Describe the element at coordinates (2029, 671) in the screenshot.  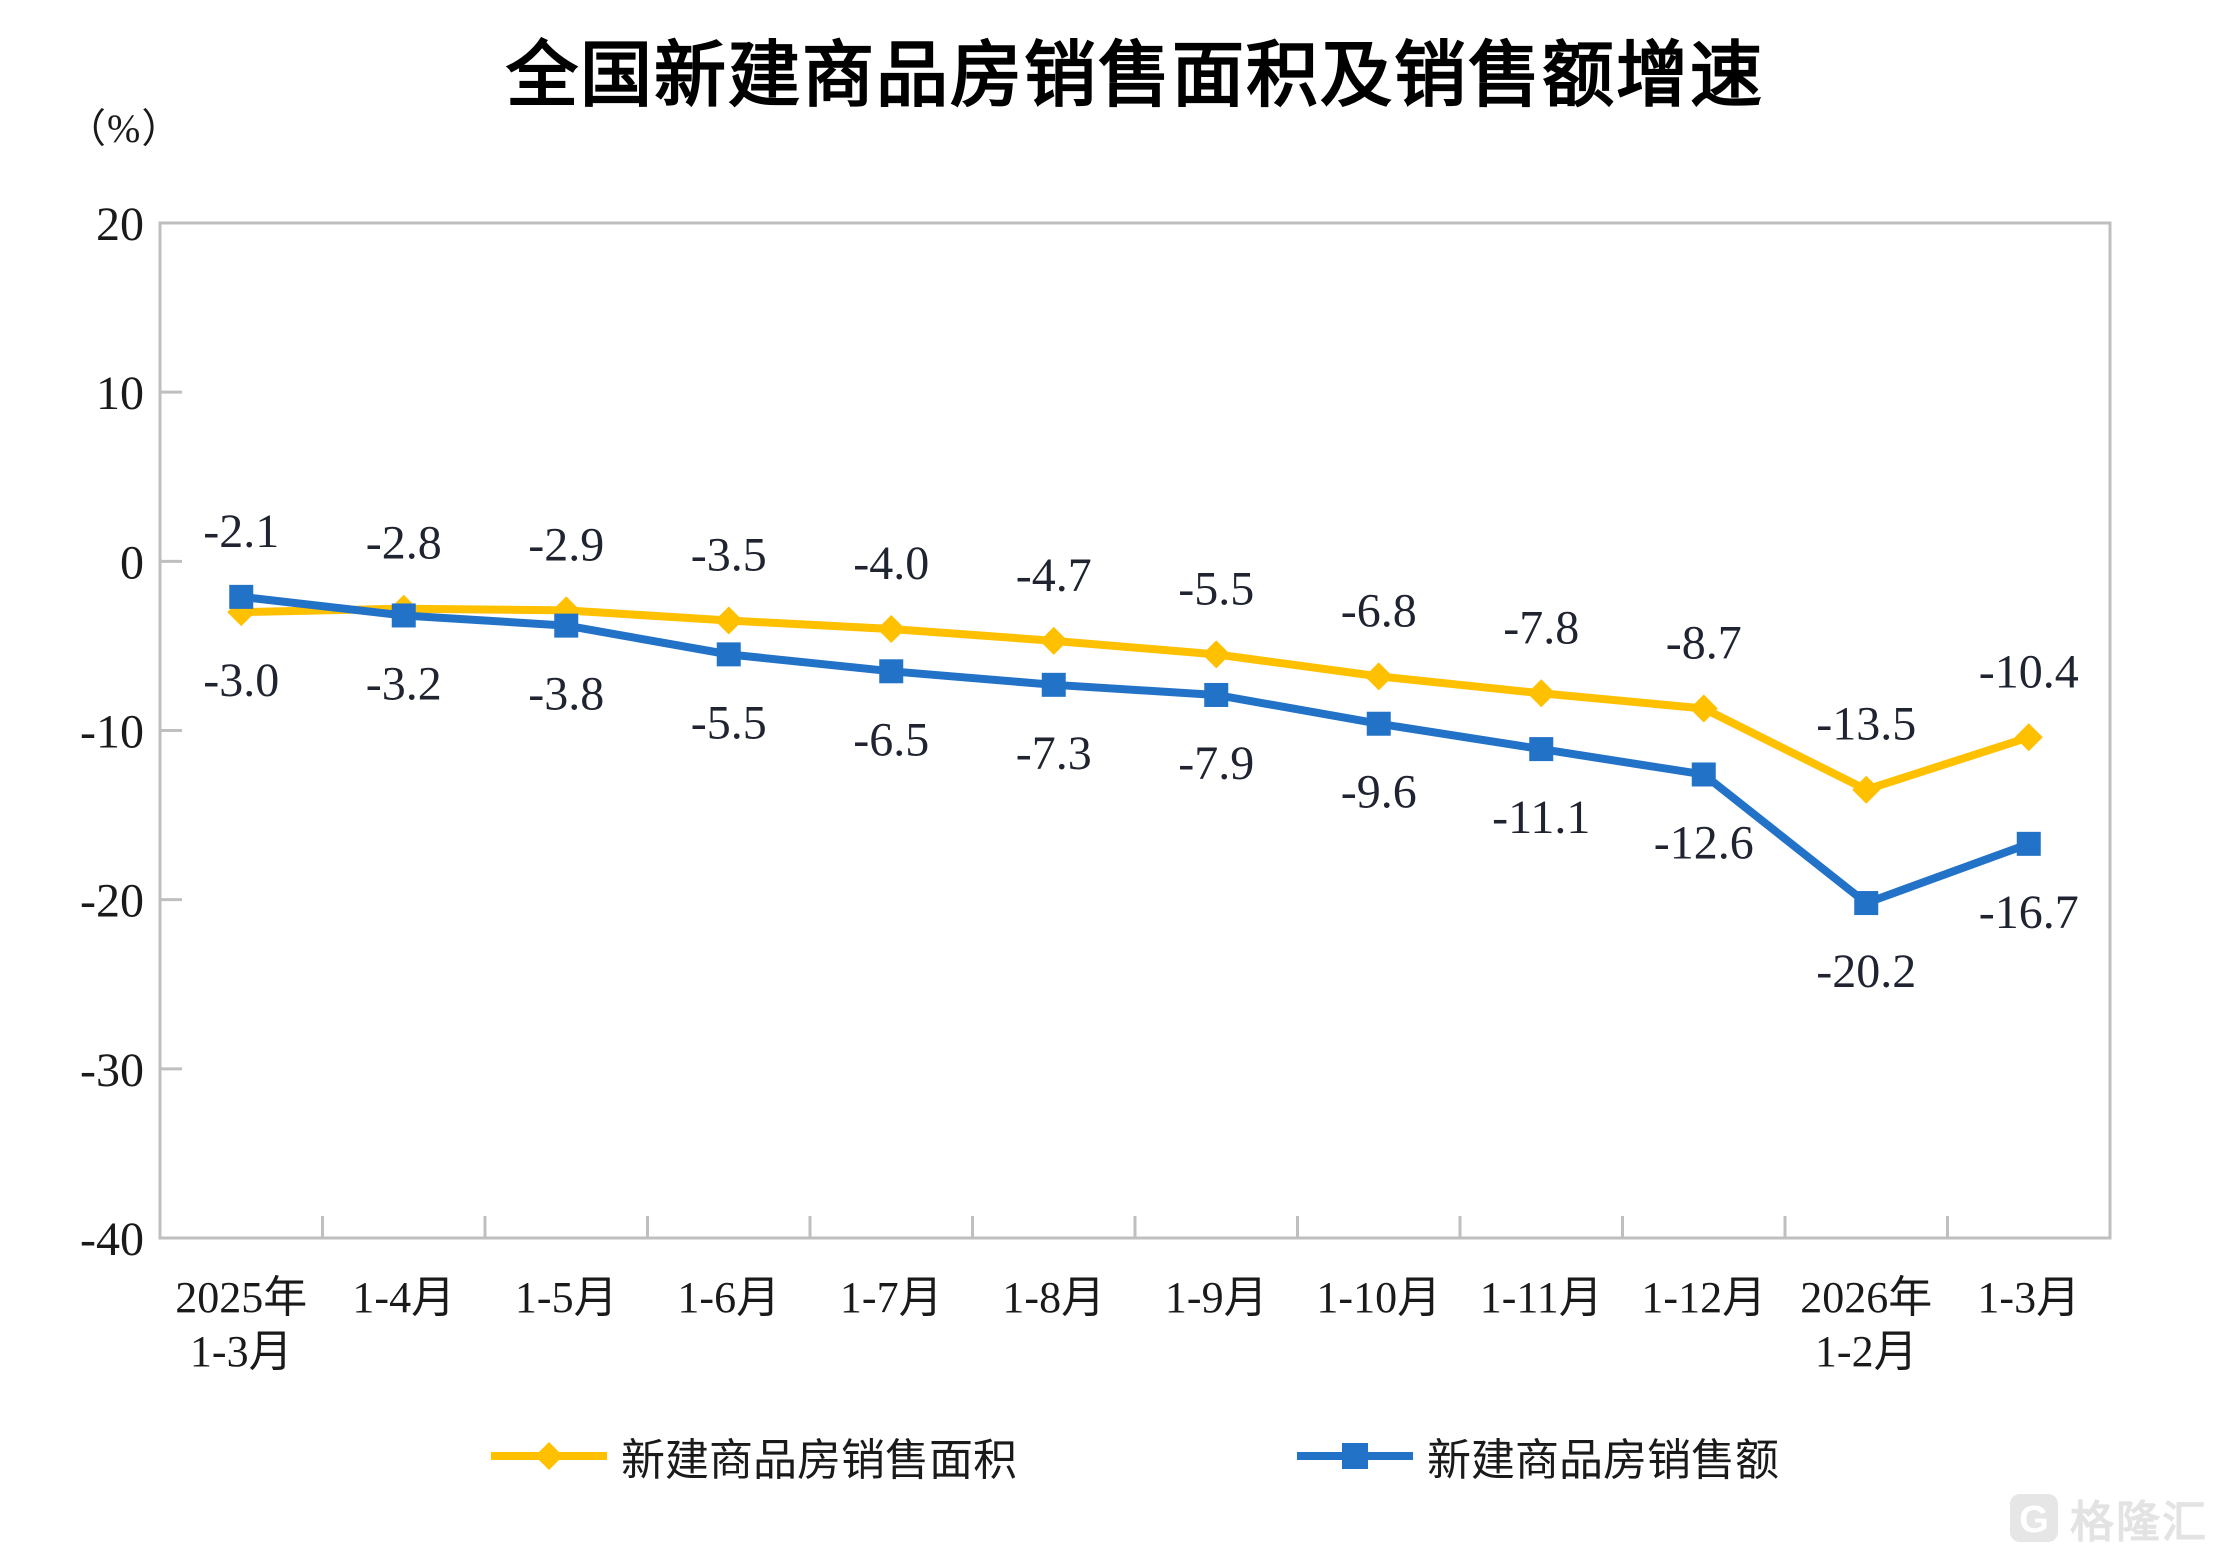
I see `data-label: -10.4` at that location.